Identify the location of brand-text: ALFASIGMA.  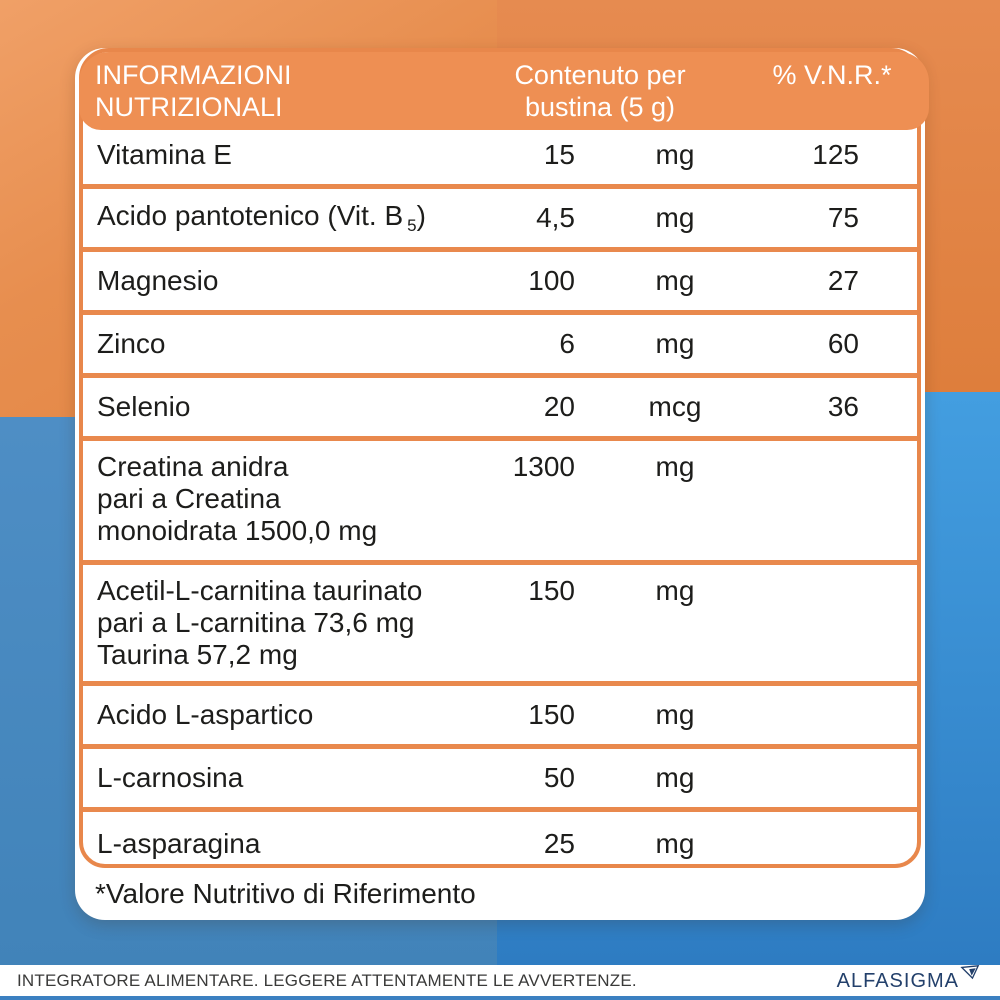
(897, 980).